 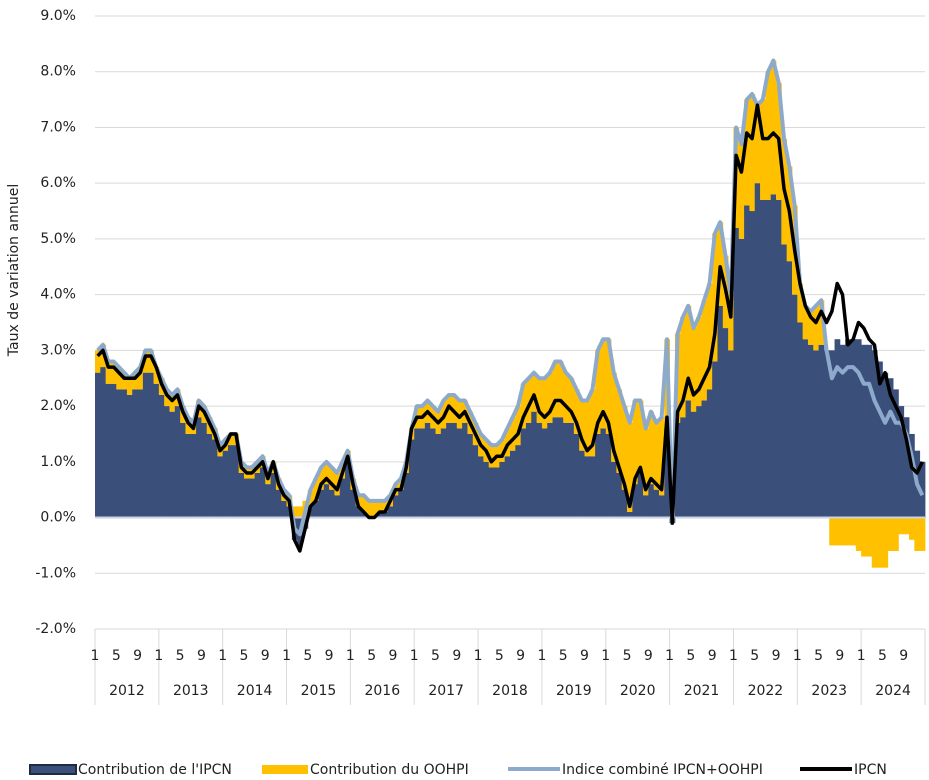 What do you see at coordinates (58, 127) in the screenshot?
I see `y-tick-label: 7.0%` at bounding box center [58, 127].